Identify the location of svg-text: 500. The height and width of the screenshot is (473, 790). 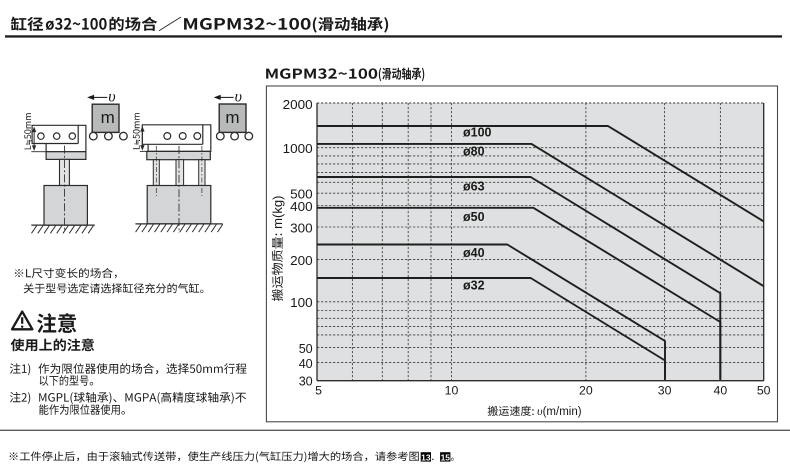
(301, 195).